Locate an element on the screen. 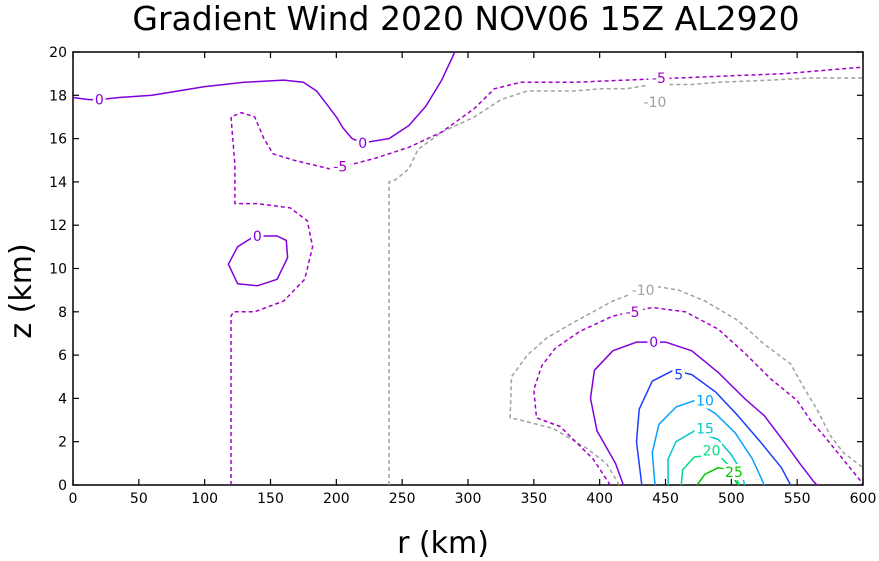  y-tick-label: 0 is located at coordinates (62, 486).